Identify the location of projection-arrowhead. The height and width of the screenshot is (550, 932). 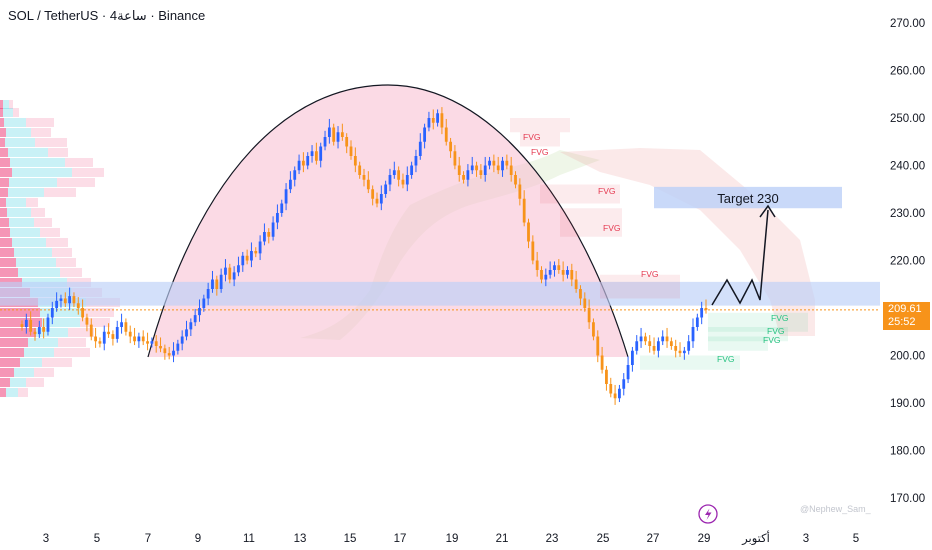
(767, 211).